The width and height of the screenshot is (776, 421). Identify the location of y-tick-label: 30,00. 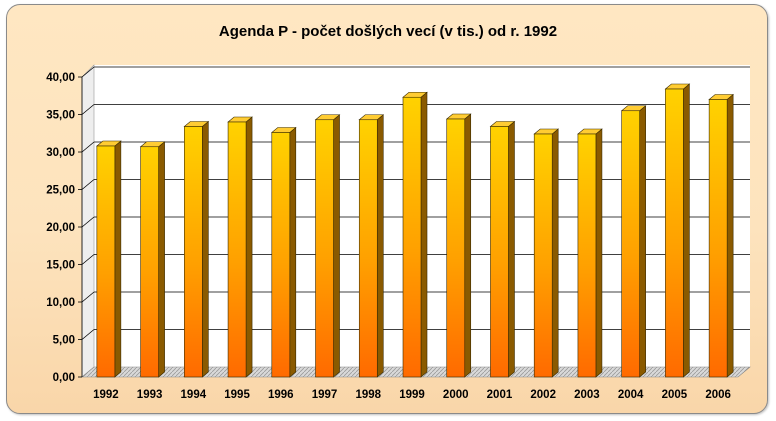
(60, 153).